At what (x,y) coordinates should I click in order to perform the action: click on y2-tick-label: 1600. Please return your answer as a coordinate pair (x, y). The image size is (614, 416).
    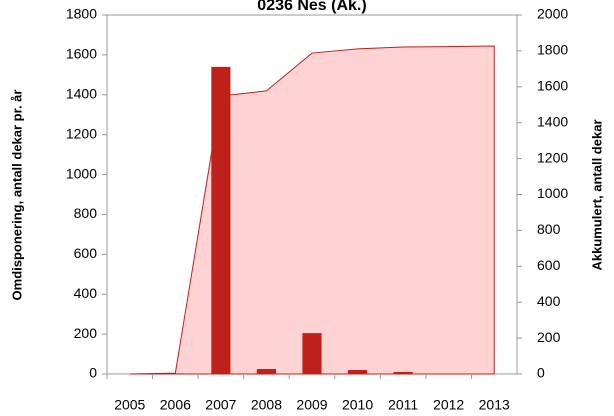
    Looking at the image, I should click on (552, 86).